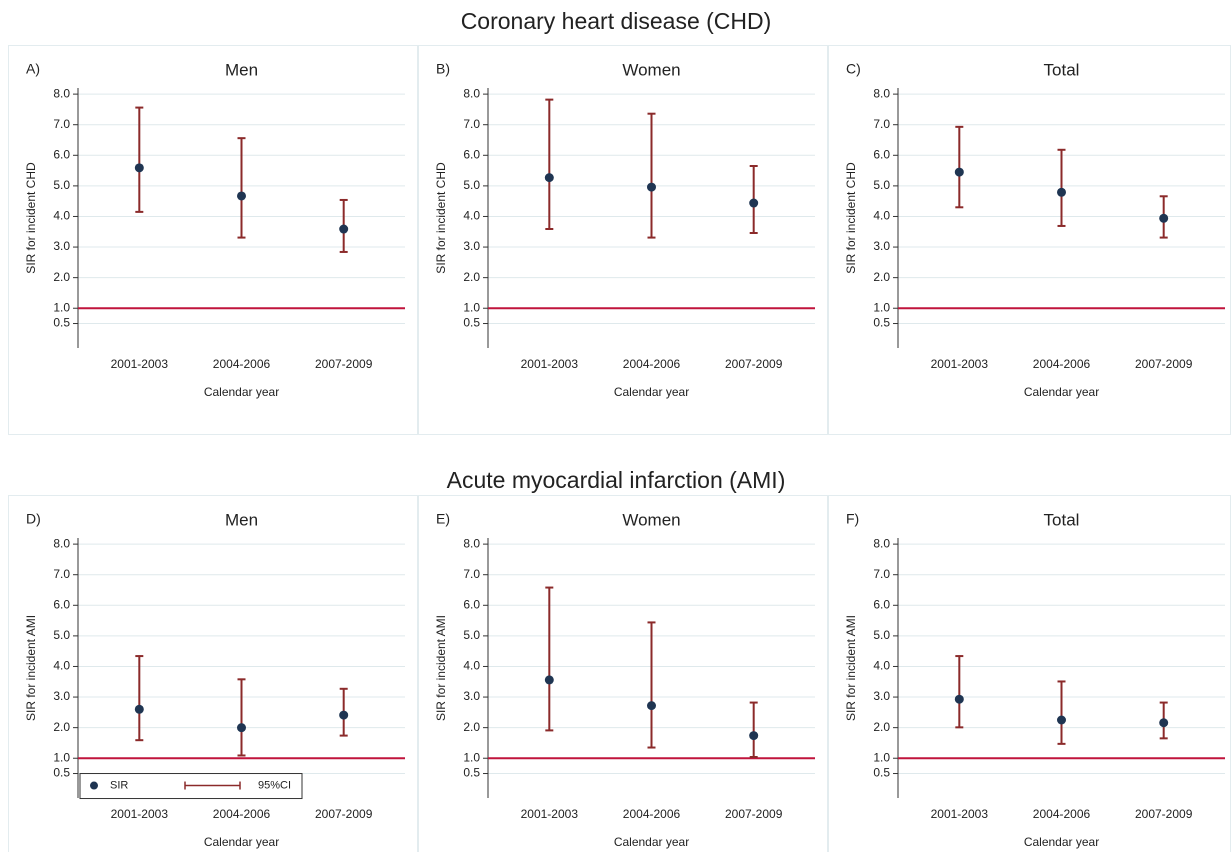 This screenshot has height=852, width=1232. I want to click on y-axis-label: SIR for incident AMI, so click(31, 668).